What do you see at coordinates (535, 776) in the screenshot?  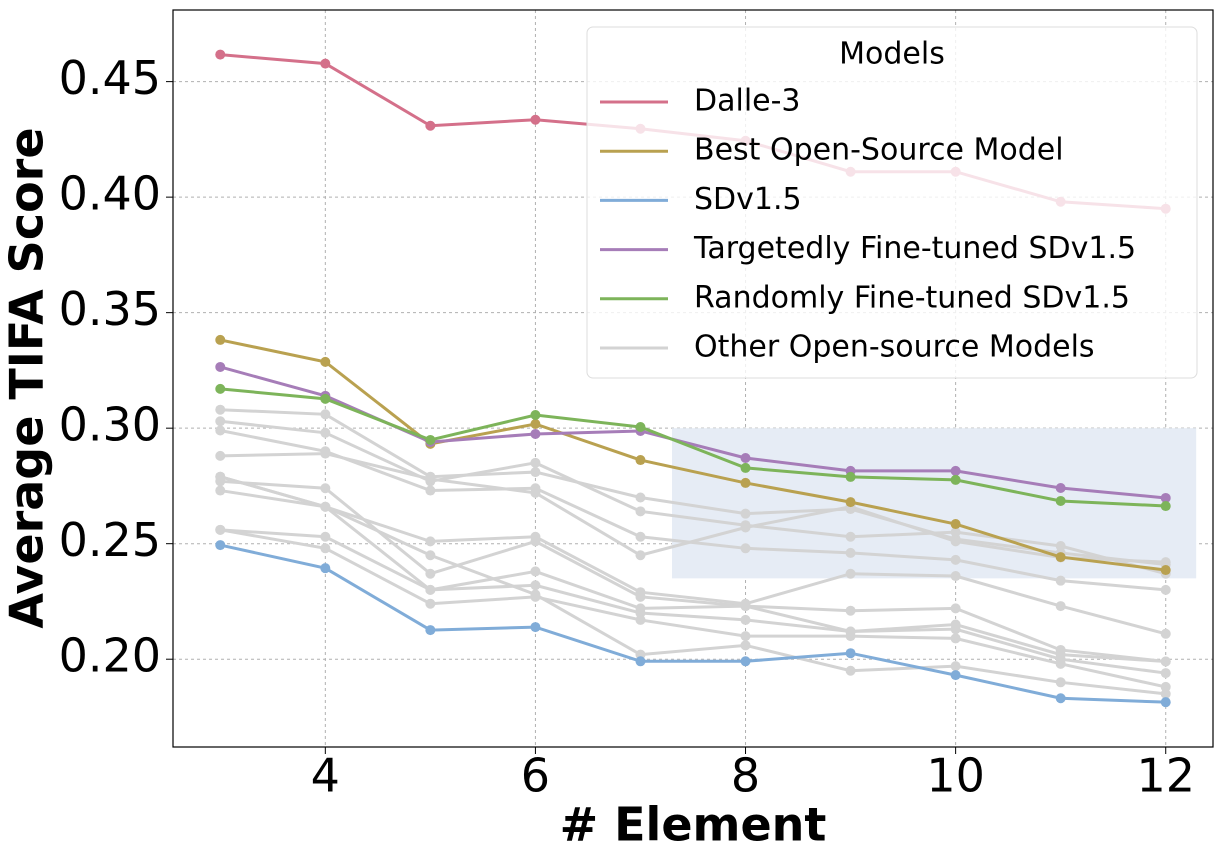 I see `x-tick-label: 6` at bounding box center [535, 776].